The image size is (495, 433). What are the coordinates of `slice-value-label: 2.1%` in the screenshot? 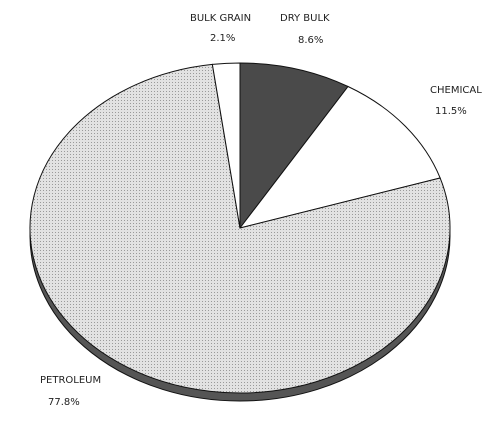 It's located at (222, 38).